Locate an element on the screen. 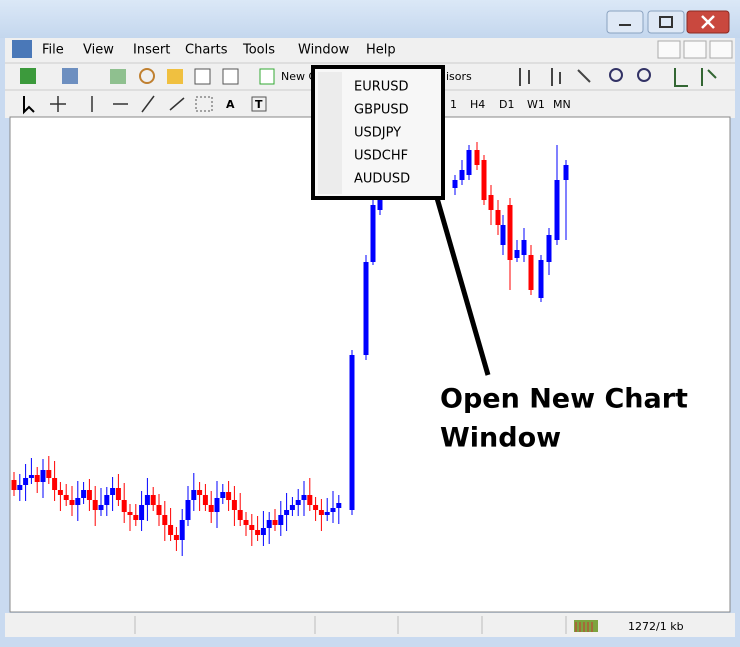  label-tool: T is located at coordinates (259, 104).